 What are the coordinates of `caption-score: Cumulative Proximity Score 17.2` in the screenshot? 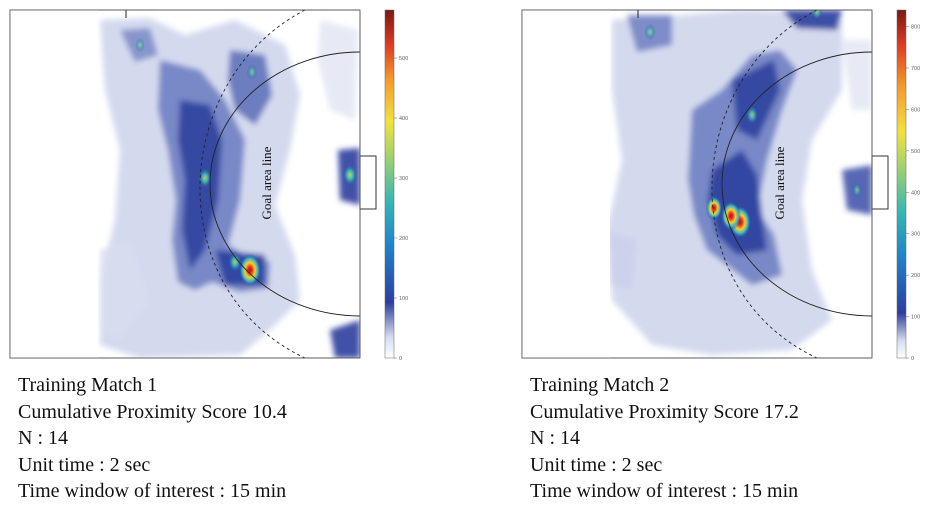 It's located at (664, 411).